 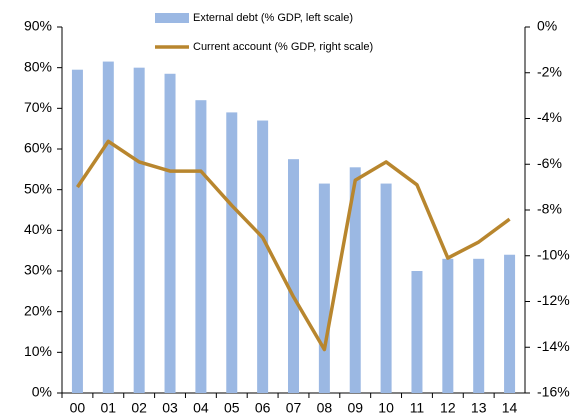 What do you see at coordinates (109, 408) in the screenshot?
I see `x-tick-label: 01` at bounding box center [109, 408].